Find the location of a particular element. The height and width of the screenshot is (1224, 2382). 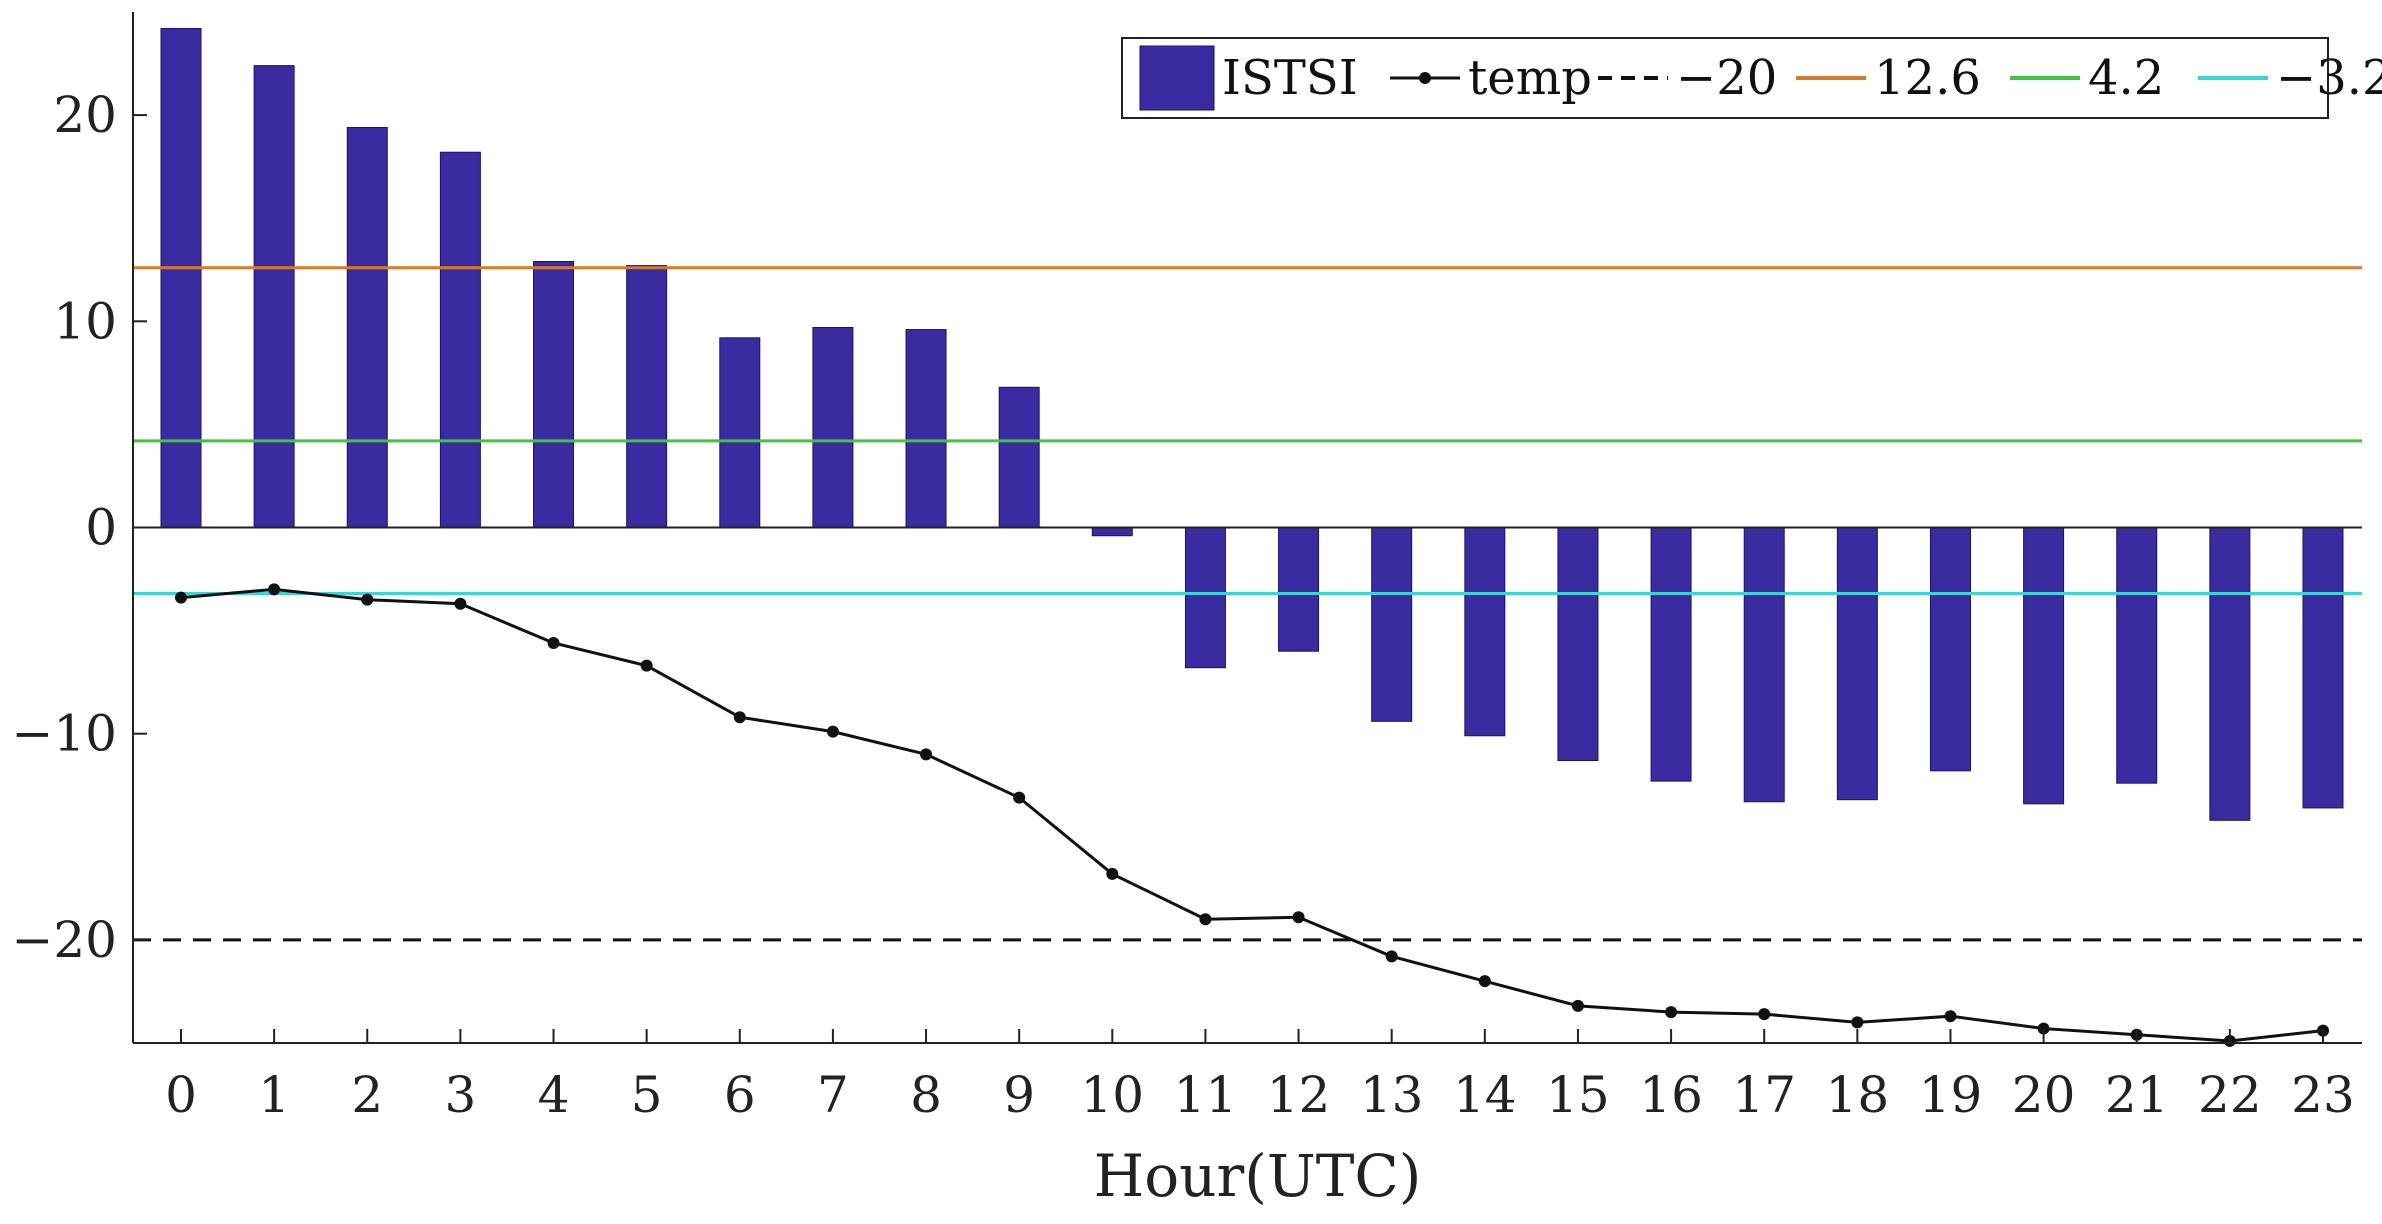

x-tick-label: 13 is located at coordinates (1392, 1095).